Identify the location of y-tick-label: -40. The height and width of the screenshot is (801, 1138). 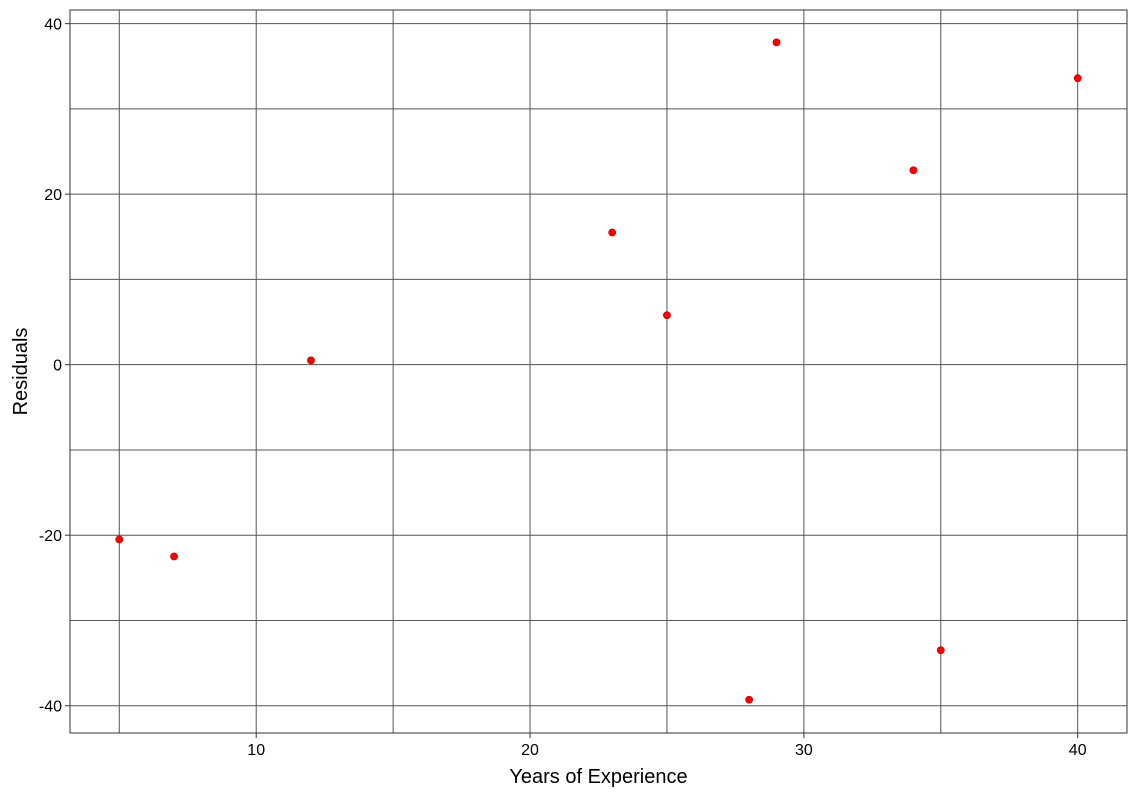
(50, 707).